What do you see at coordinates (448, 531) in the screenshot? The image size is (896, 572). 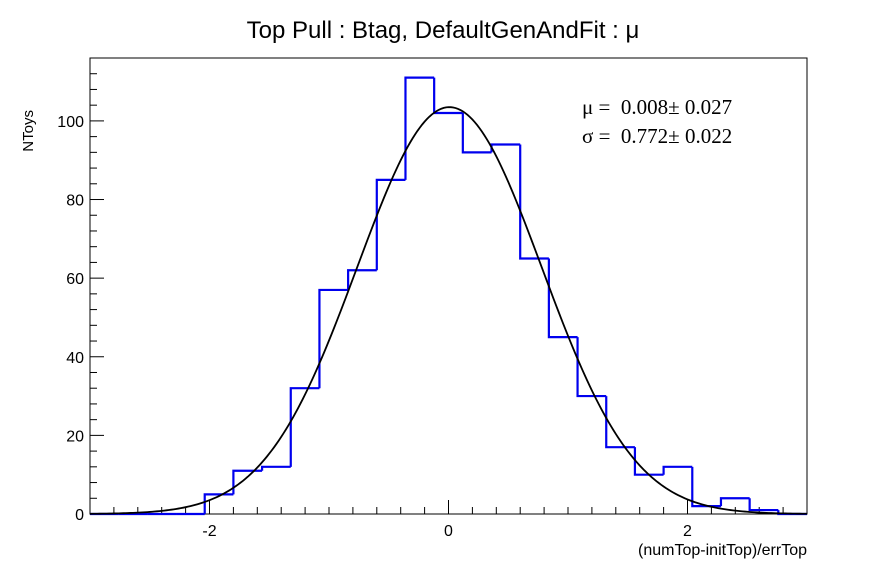 I see `x-tick-label: 0` at bounding box center [448, 531].